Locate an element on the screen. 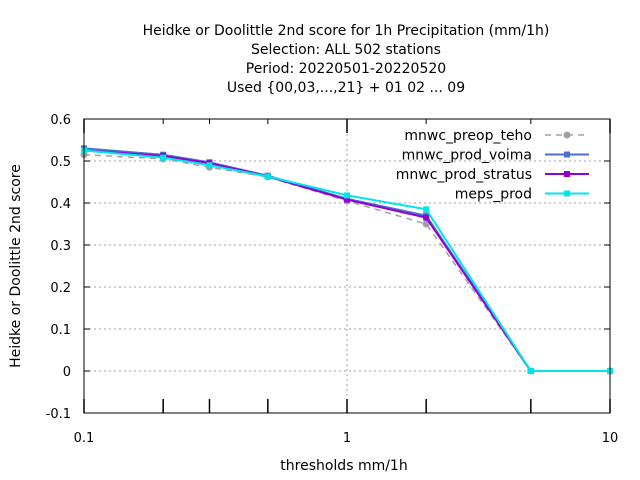 This screenshot has height=480, width=640. y-tick-label: 0.5 is located at coordinates (60, 162).